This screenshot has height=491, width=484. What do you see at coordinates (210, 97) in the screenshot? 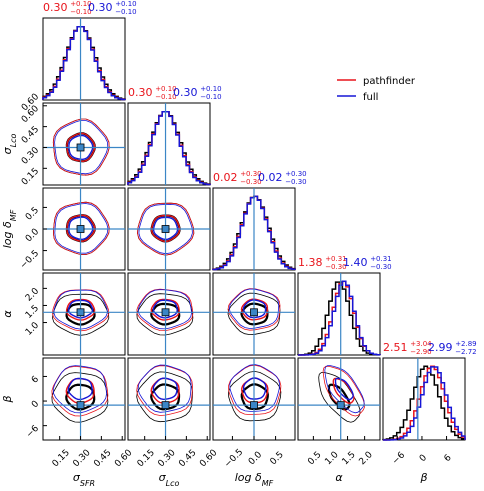
I see `summary-minus-full-1: −0.10` at bounding box center [210, 97].